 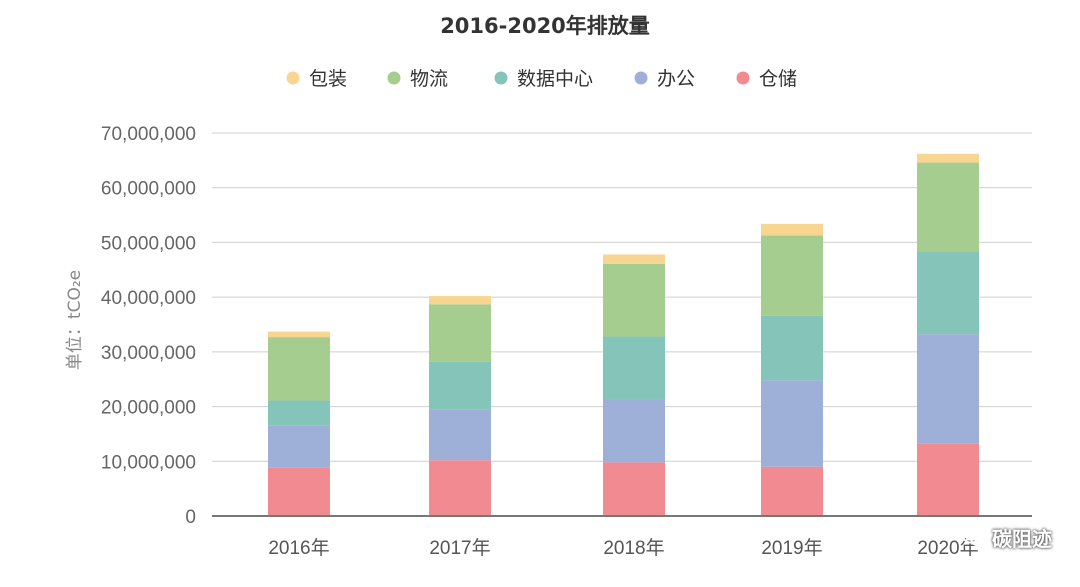 I want to click on chart-title: 2016-2020年排放量, so click(x=545, y=26).